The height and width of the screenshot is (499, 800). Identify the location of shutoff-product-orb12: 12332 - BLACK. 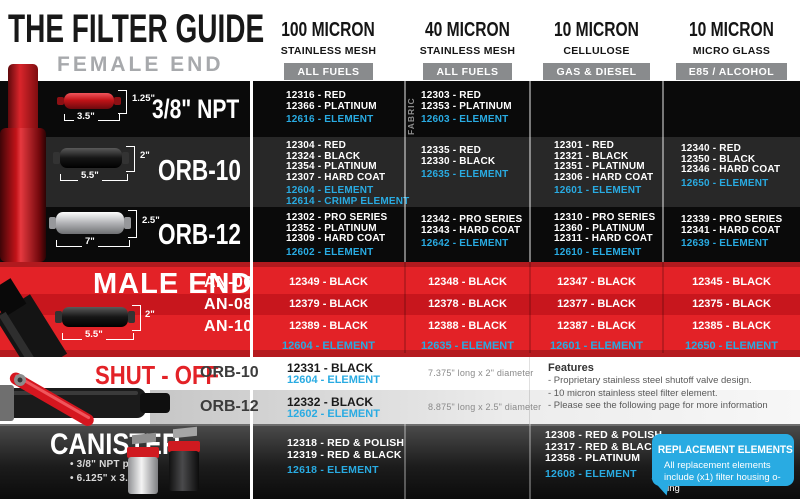
(330, 402).